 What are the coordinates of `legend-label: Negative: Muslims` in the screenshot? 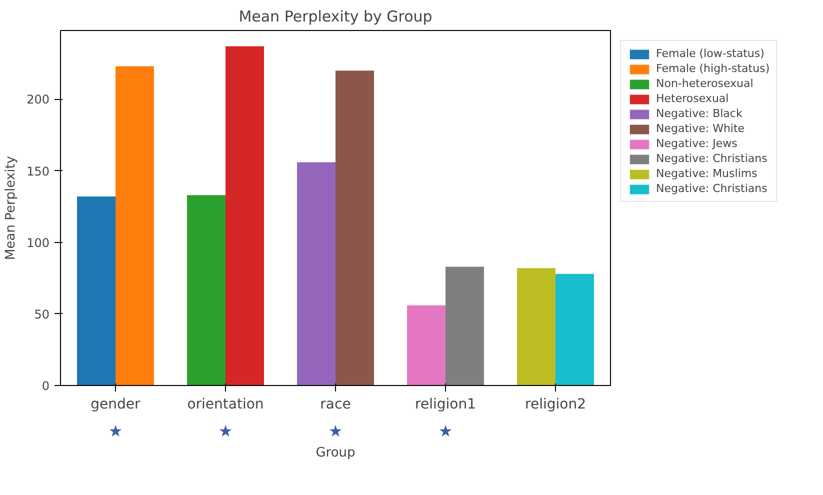 It's located at (707, 173).